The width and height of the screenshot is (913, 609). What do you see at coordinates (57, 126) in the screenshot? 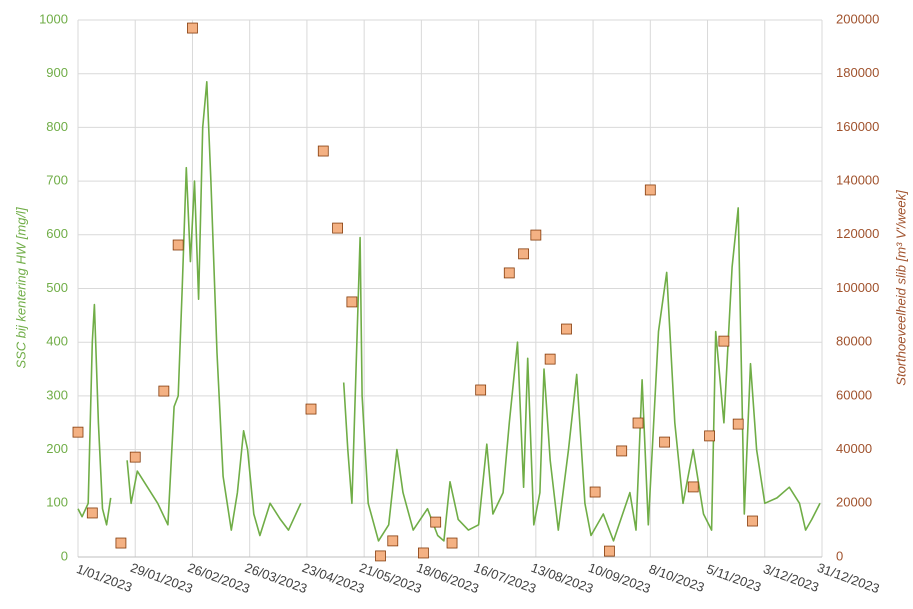
I see `y-tick-label: 800` at bounding box center [57, 126].